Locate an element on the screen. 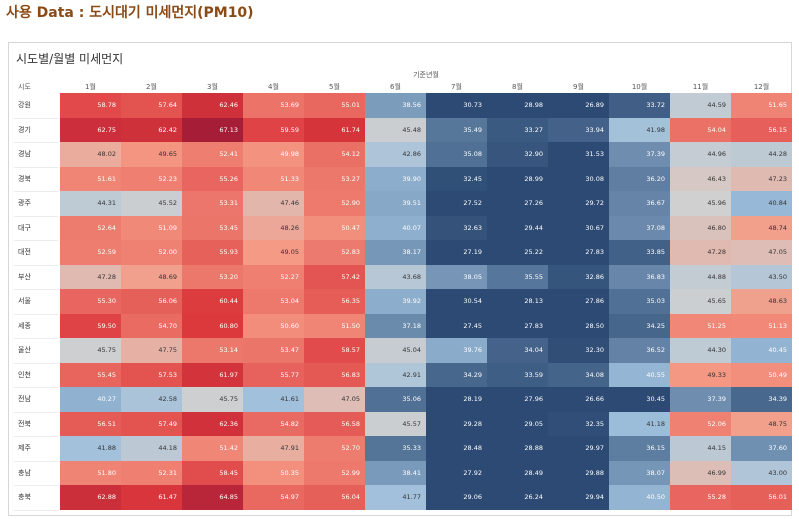 The image size is (799, 519). heatmap-cell: 27.26 is located at coordinates (517, 203).